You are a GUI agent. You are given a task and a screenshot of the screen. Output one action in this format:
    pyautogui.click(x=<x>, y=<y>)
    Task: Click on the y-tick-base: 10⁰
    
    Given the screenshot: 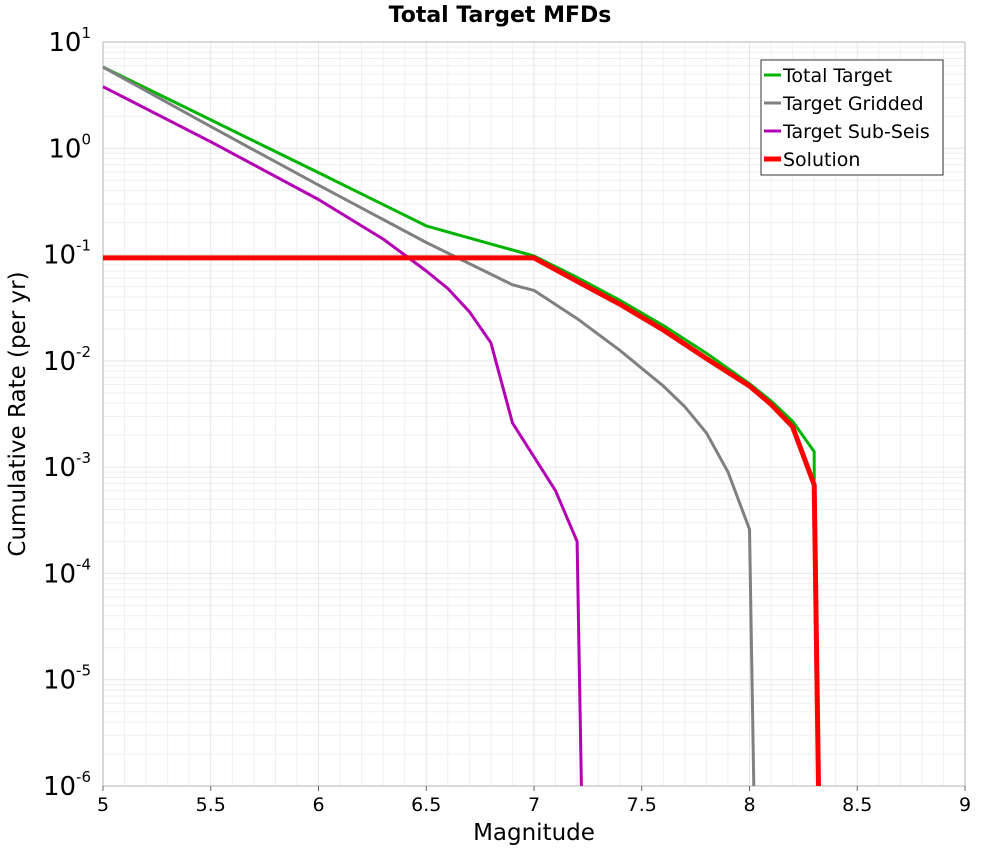 What is the action you would take?
    pyautogui.click(x=69, y=147)
    